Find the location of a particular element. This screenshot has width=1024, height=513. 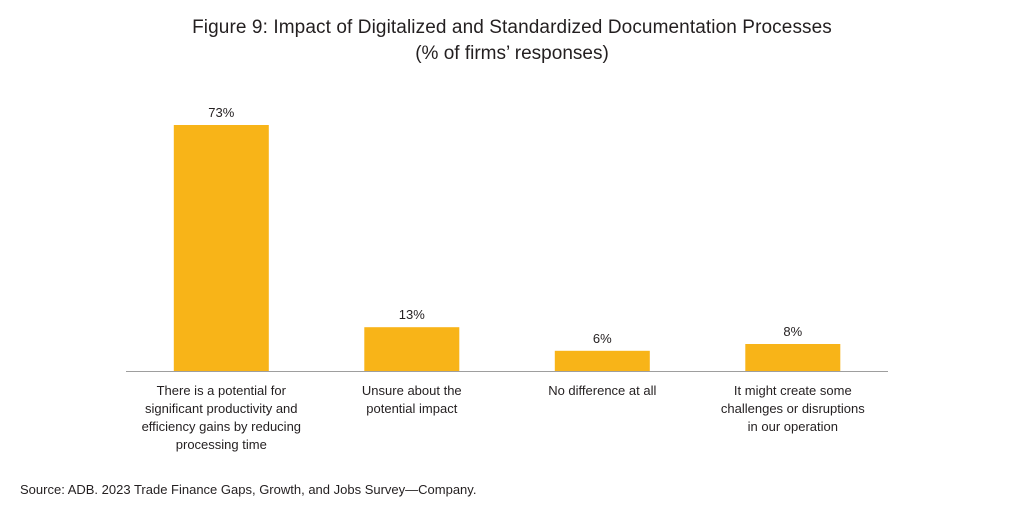

category-label-line: There is a potential for is located at coordinates (222, 390).